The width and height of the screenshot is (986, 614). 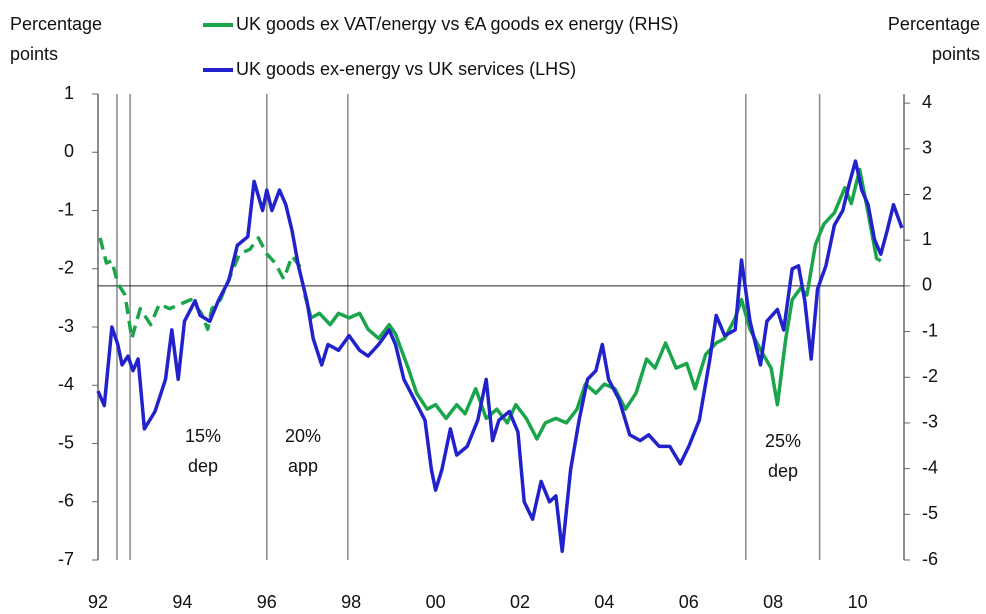 I want to click on y-tick-label: -3, so click(x=66, y=326).